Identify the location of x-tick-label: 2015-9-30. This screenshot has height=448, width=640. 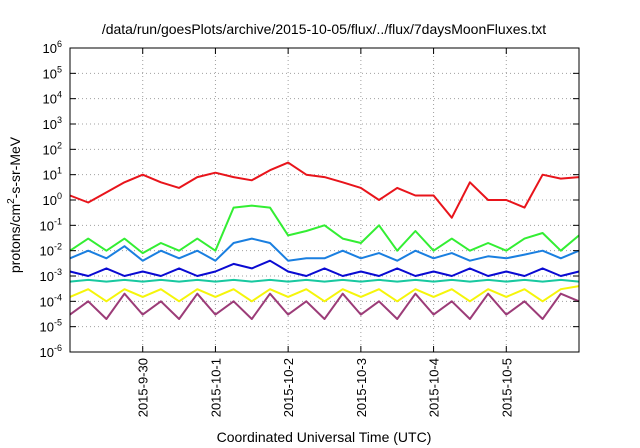
(143, 387).